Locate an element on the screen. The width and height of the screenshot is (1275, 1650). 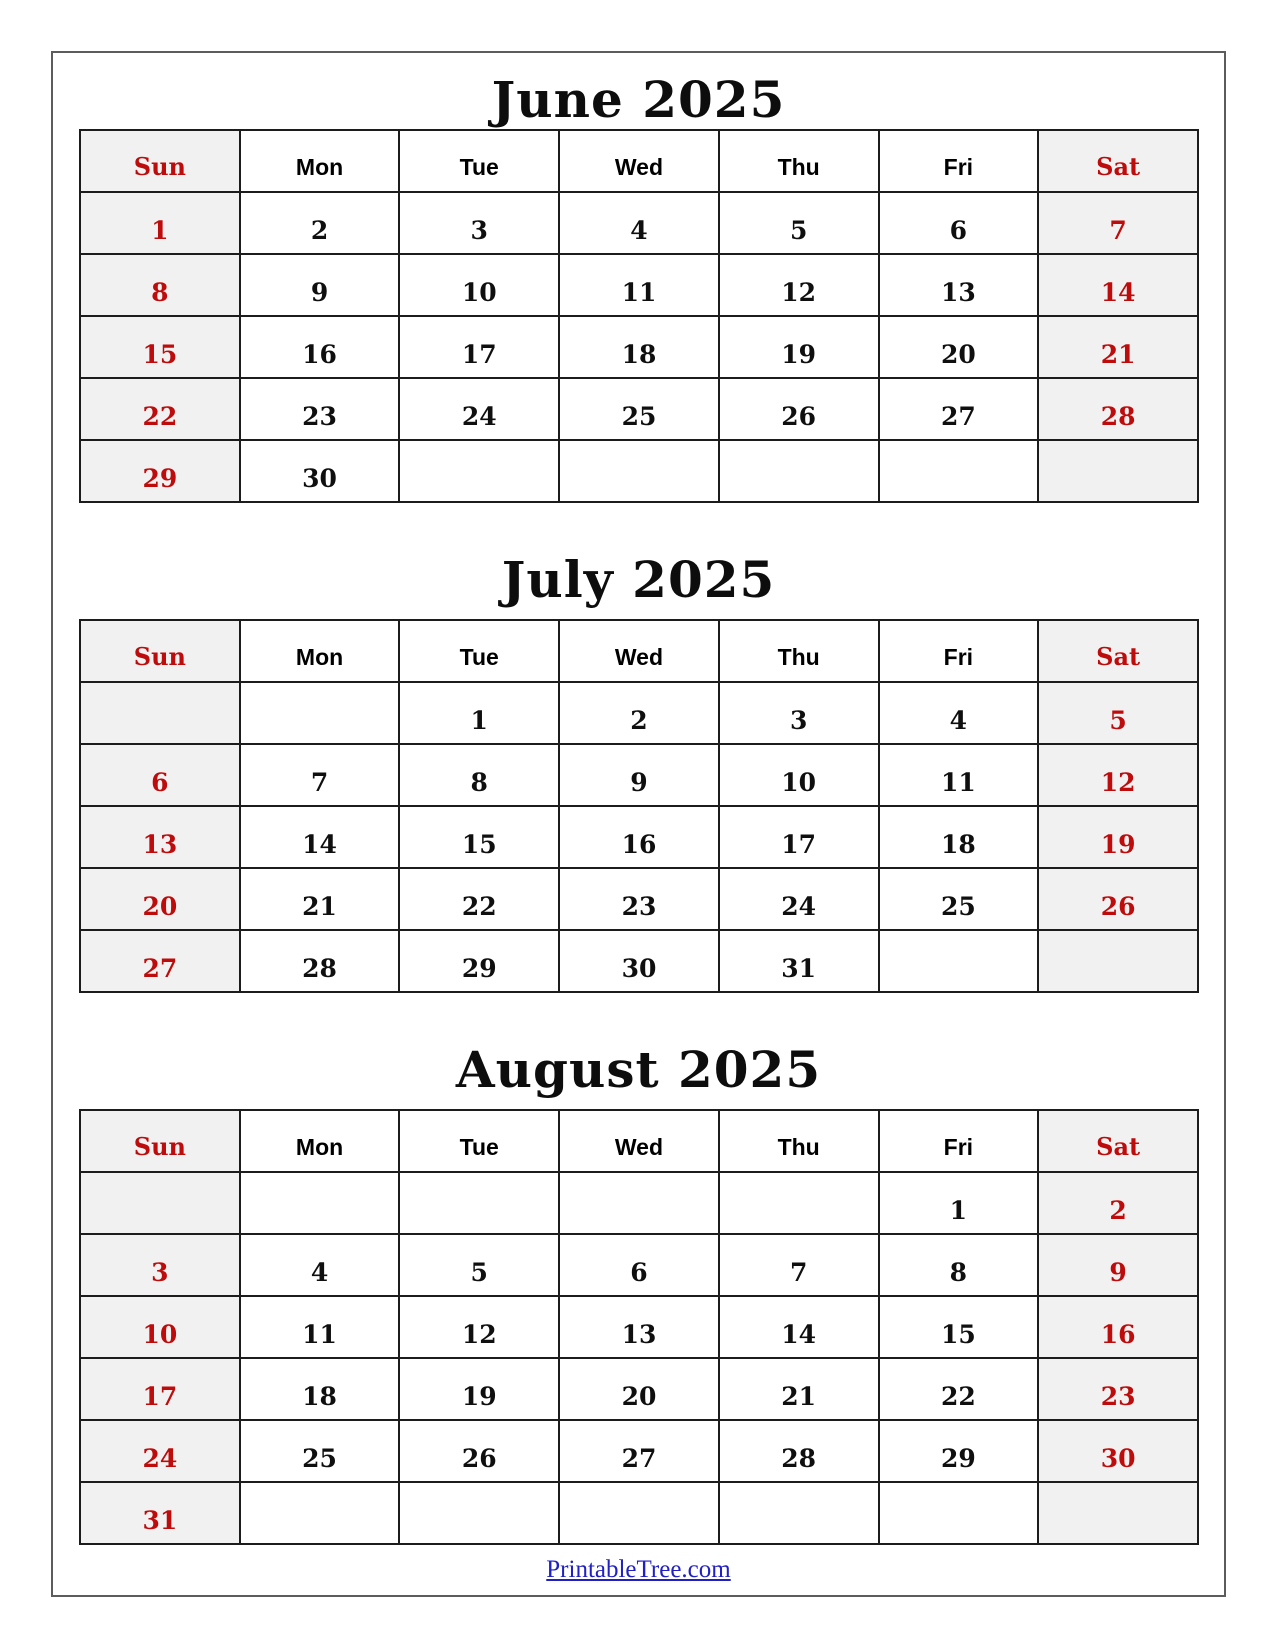
footer-link: PrintableTree.com is located at coordinates (638, 1569).